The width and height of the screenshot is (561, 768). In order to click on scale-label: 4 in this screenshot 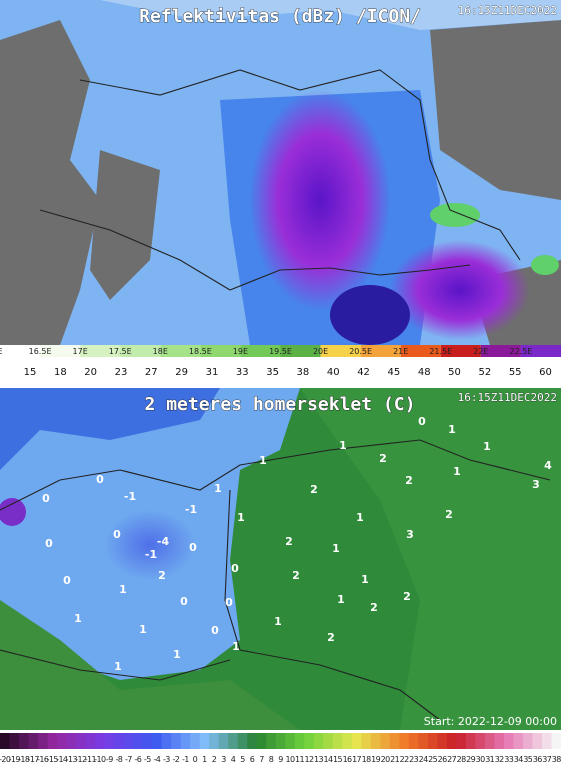, I will do `click(233, 759)`.